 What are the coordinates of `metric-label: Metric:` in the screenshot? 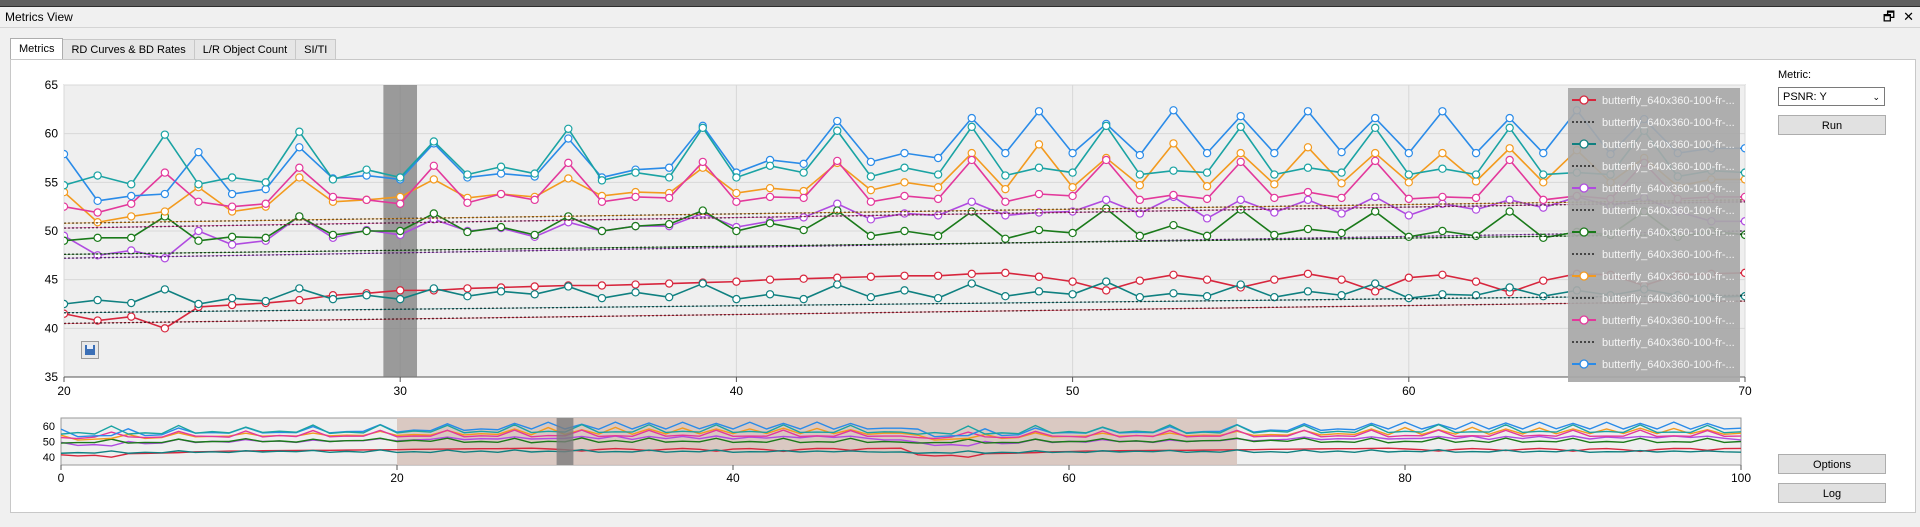 It's located at (1794, 75).